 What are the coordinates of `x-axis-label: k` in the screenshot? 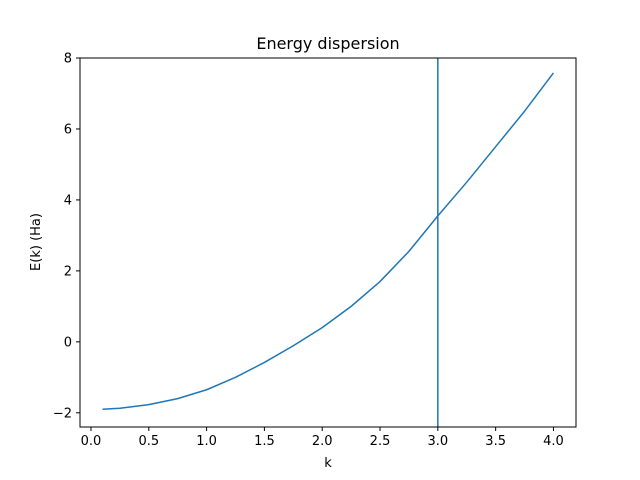 It's located at (328, 463).